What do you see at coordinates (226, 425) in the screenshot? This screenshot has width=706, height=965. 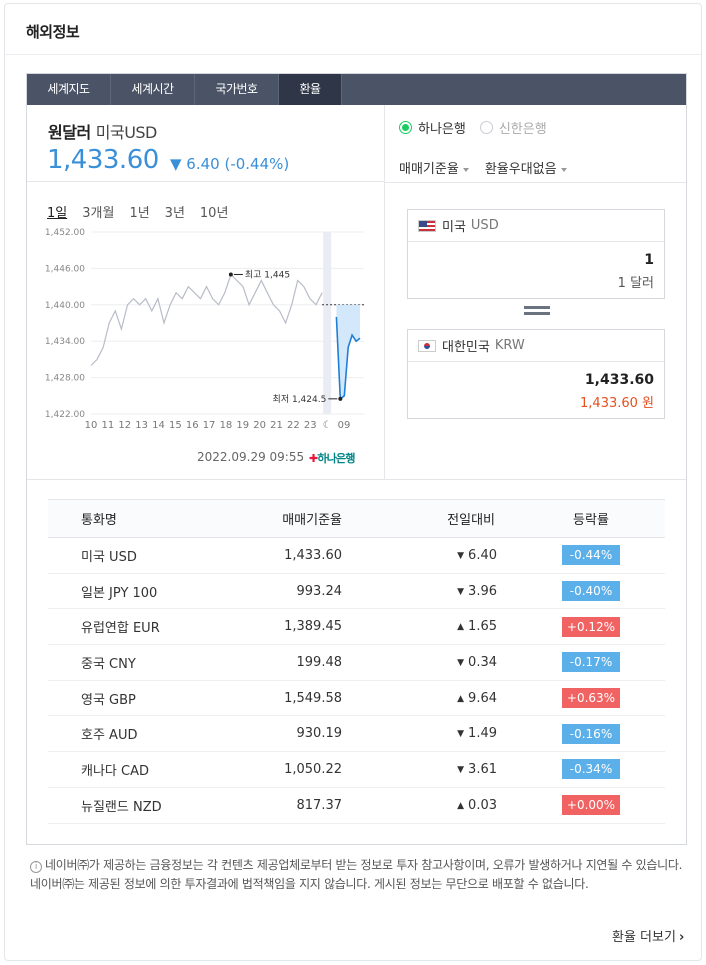 I see `x-tick-label: 18` at bounding box center [226, 425].